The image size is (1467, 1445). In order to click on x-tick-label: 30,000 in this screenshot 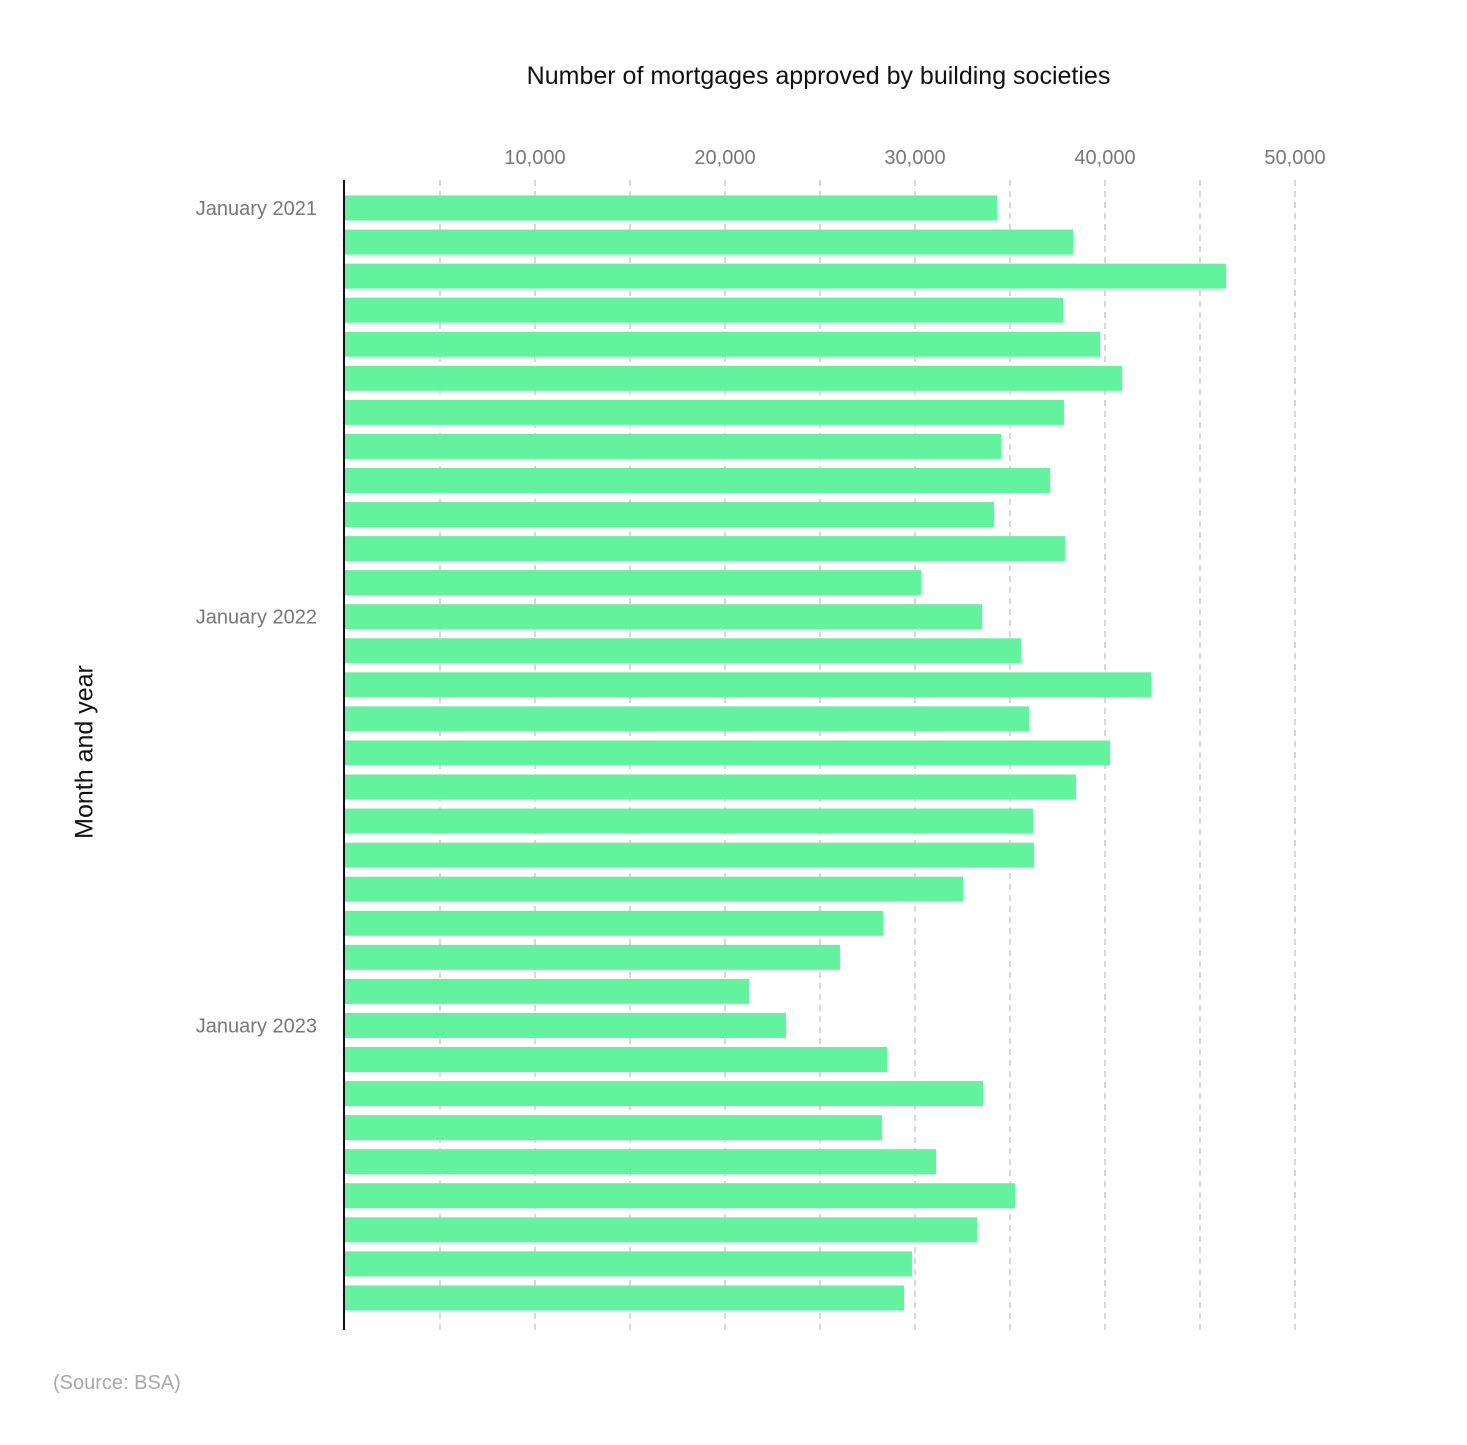, I will do `click(914, 158)`.